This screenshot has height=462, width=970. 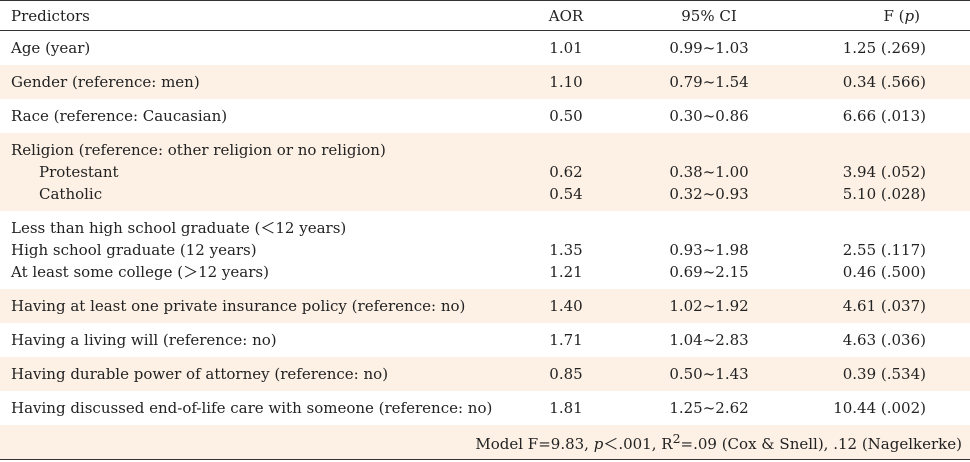 I want to click on row-label: Gender (reference: men), so click(x=258, y=81).